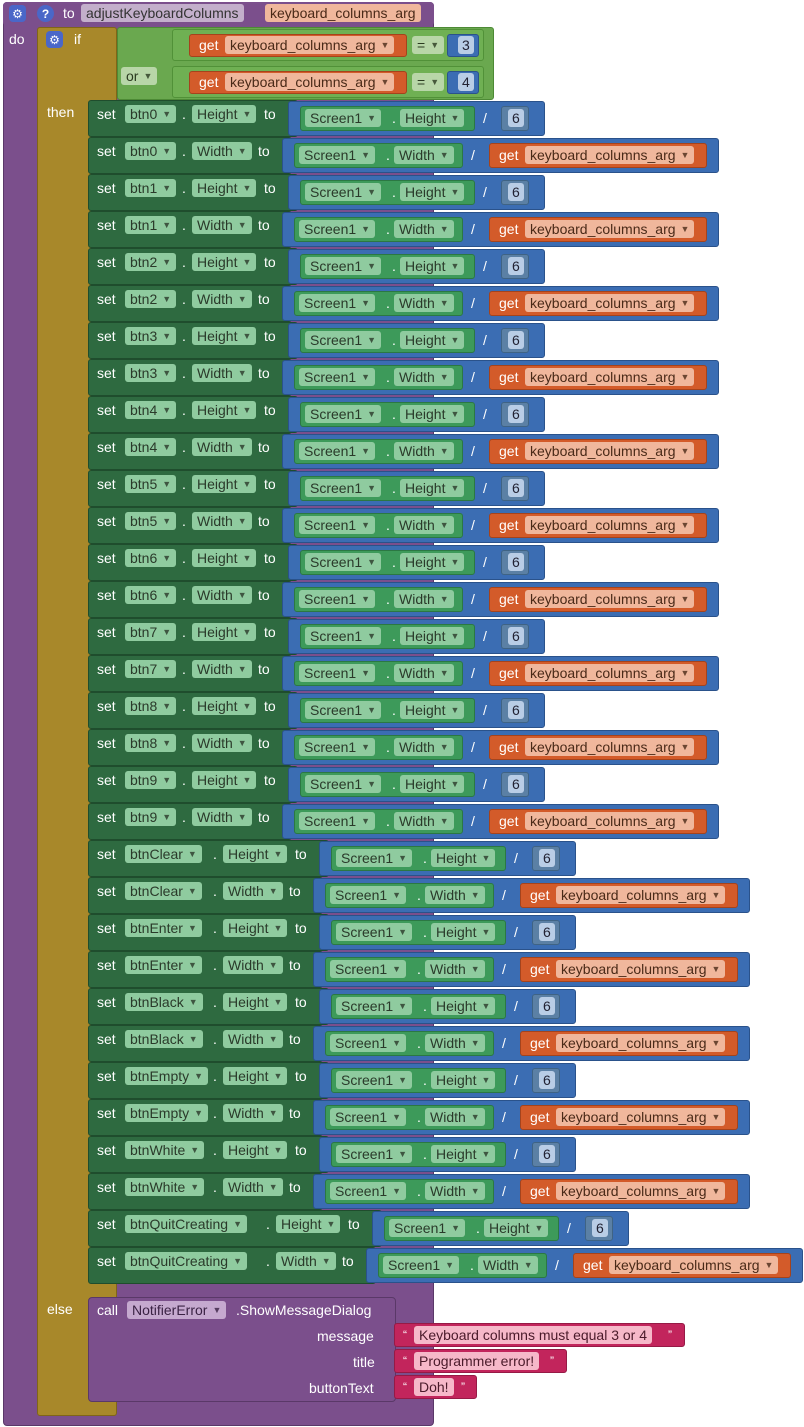 This screenshot has height=1427, width=804. Describe the element at coordinates (190, 673) in the screenshot. I see `set-btn7-width-block` at that location.